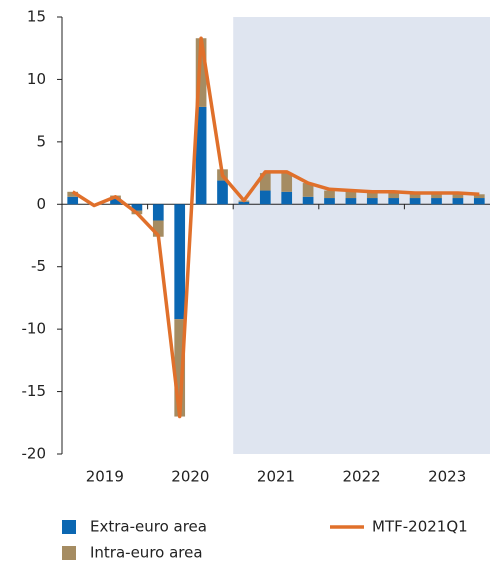 The height and width of the screenshot is (568, 491). I want to click on legend-label: Extra-euro area, so click(148, 527).